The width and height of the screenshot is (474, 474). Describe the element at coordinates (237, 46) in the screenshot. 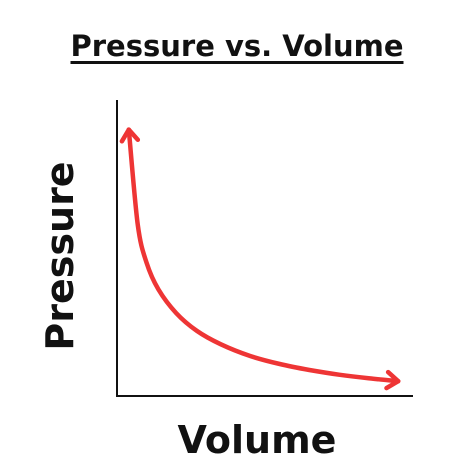

I see `chart-title: Pressure vs. Volume` at that location.